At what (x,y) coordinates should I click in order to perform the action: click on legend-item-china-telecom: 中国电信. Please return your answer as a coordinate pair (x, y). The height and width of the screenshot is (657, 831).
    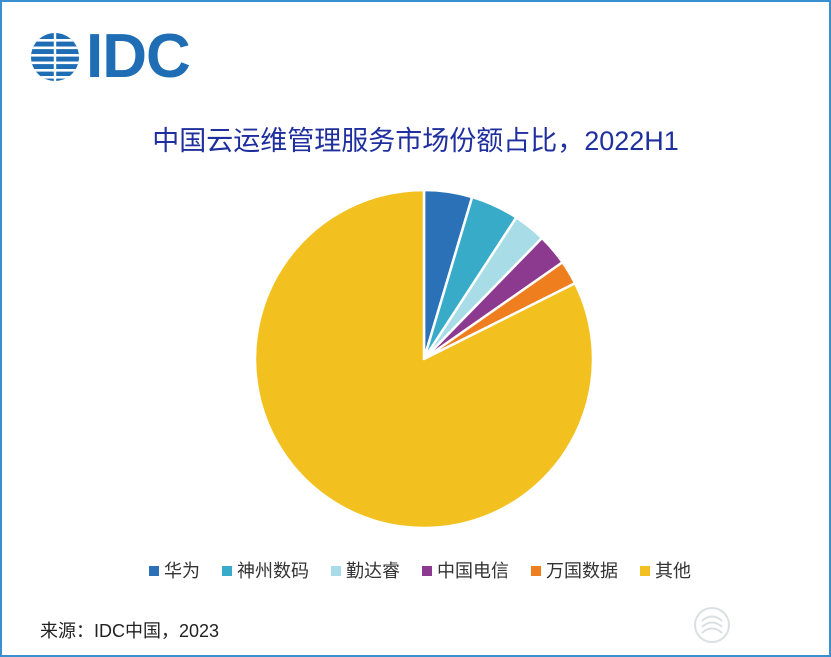
    Looking at the image, I should click on (465, 571).